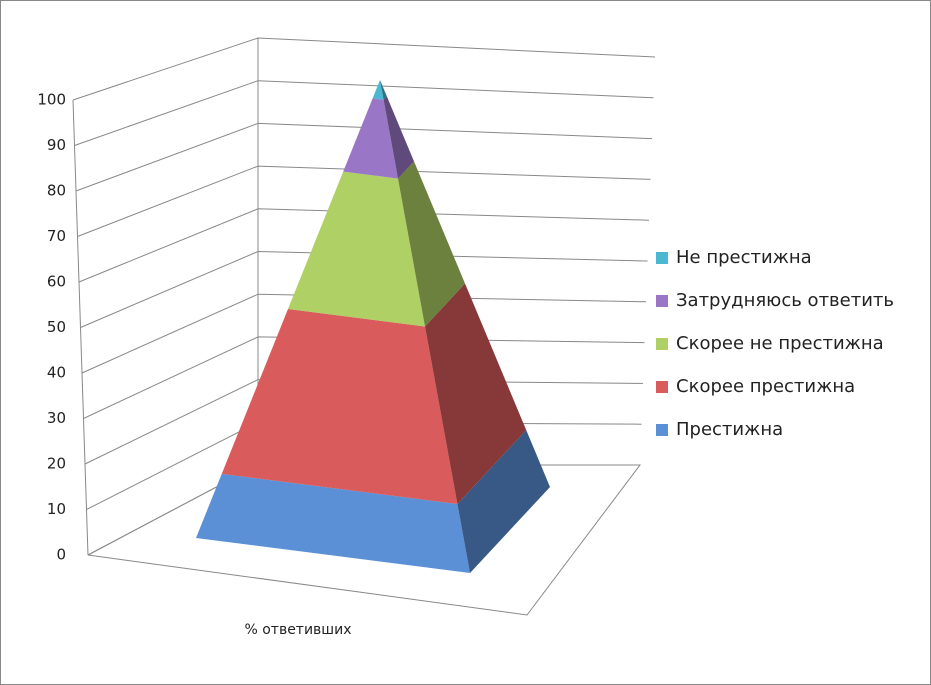 The image size is (931, 685). Describe the element at coordinates (56, 236) in the screenshot. I see `y-tick-label: 70` at that location.